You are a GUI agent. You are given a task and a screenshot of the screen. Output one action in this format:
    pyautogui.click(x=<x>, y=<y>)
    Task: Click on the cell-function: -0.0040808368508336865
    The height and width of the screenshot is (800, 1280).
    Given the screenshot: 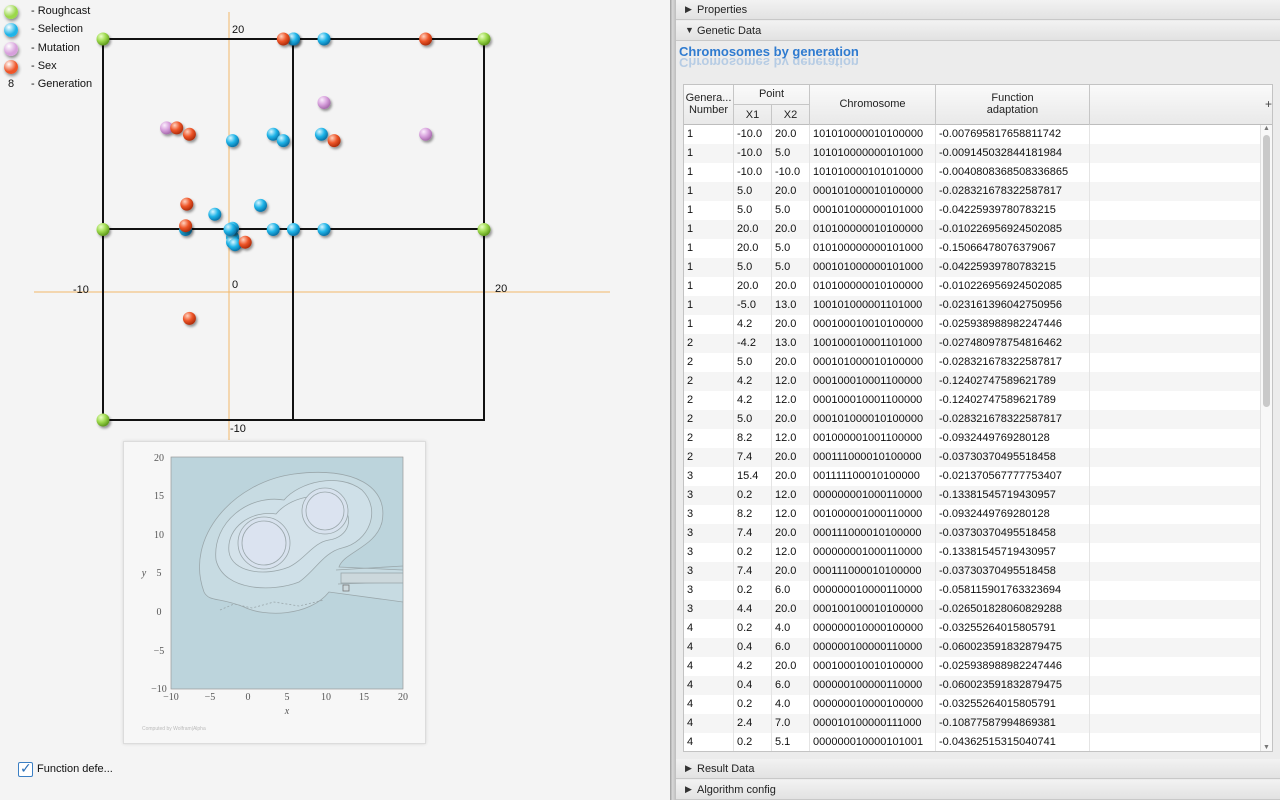 What is the action you would take?
    pyautogui.click(x=1013, y=172)
    